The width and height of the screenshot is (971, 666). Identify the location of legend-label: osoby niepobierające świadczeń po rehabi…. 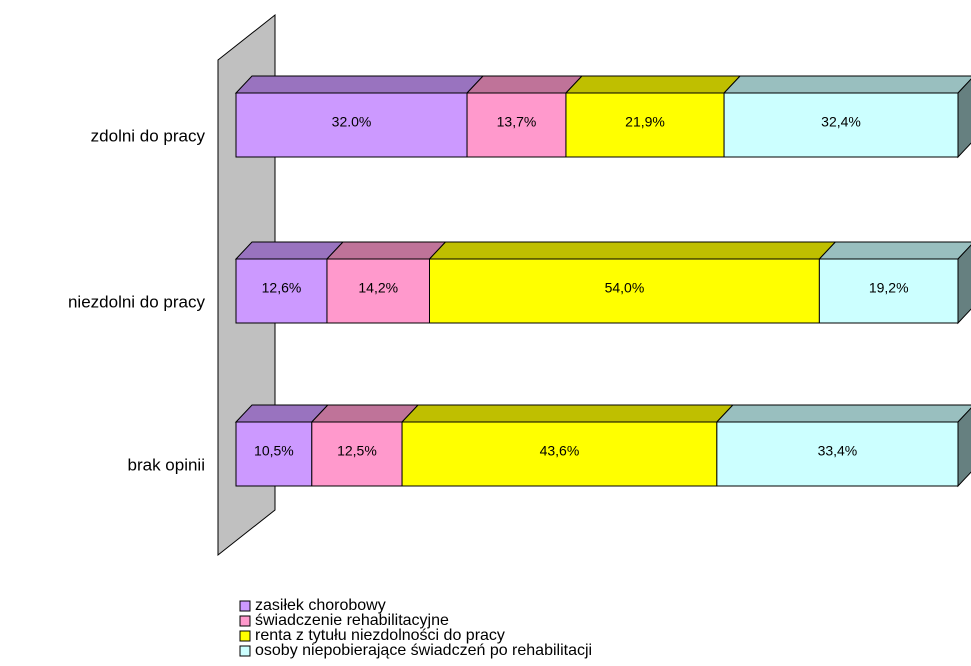
(423, 650).